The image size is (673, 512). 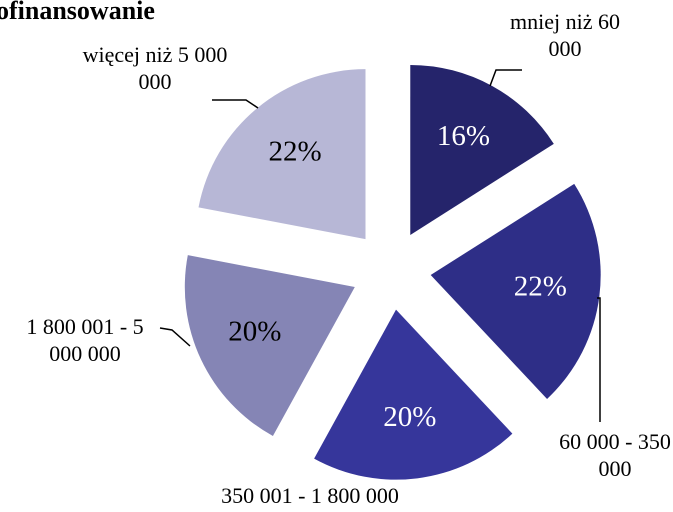 I want to click on category-label: 60 000 - 350 000, so click(x=615, y=455).